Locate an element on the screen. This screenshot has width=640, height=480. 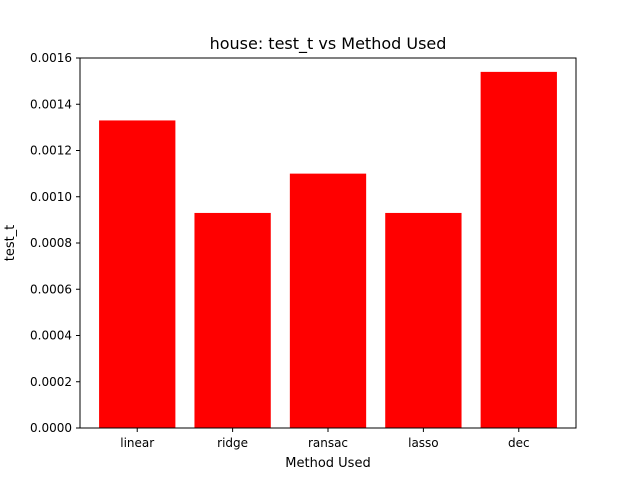
bar-ransac is located at coordinates (328, 301).